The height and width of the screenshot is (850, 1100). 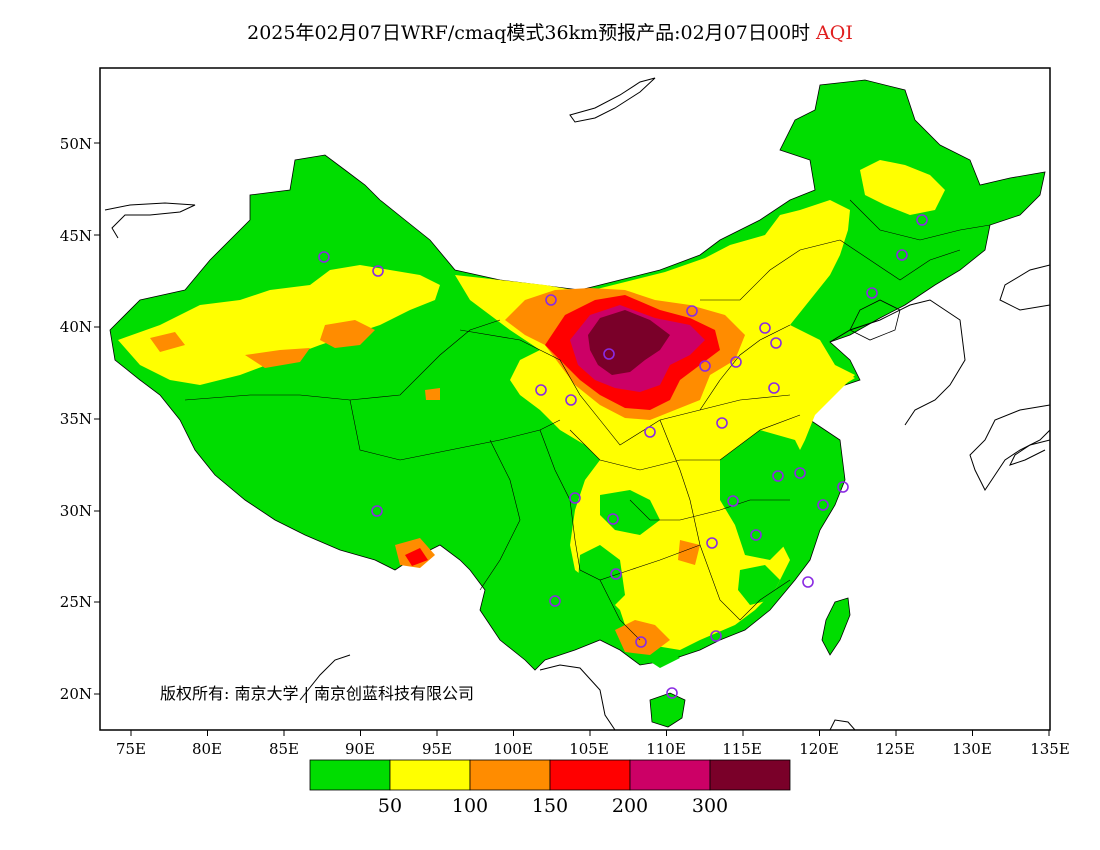 I want to click on title-text: 2025年02月07日WRF/cmaq模式36km预报产品:02月07日00时, so click(x=529, y=33).